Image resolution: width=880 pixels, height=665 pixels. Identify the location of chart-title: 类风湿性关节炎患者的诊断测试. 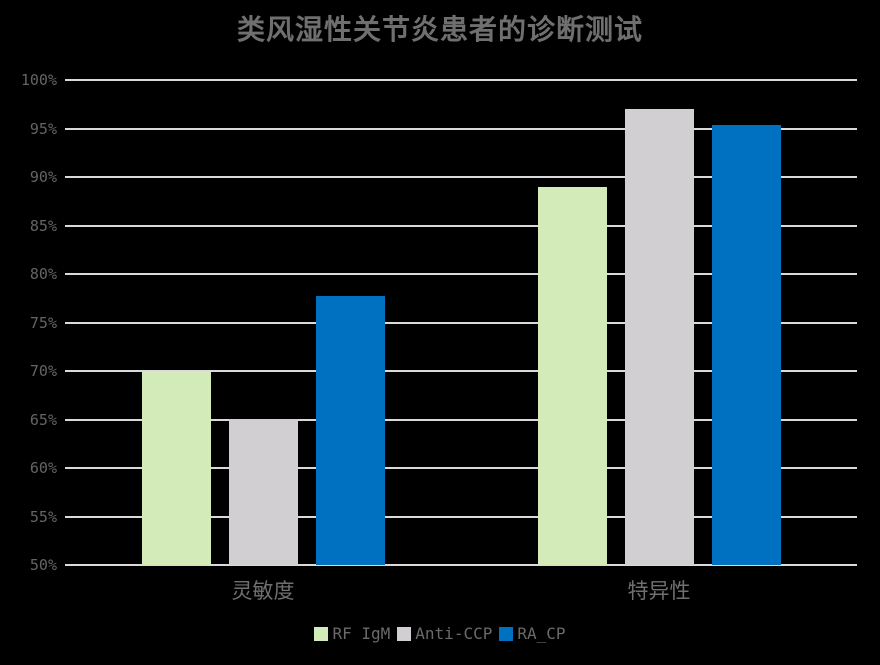
(439, 29).